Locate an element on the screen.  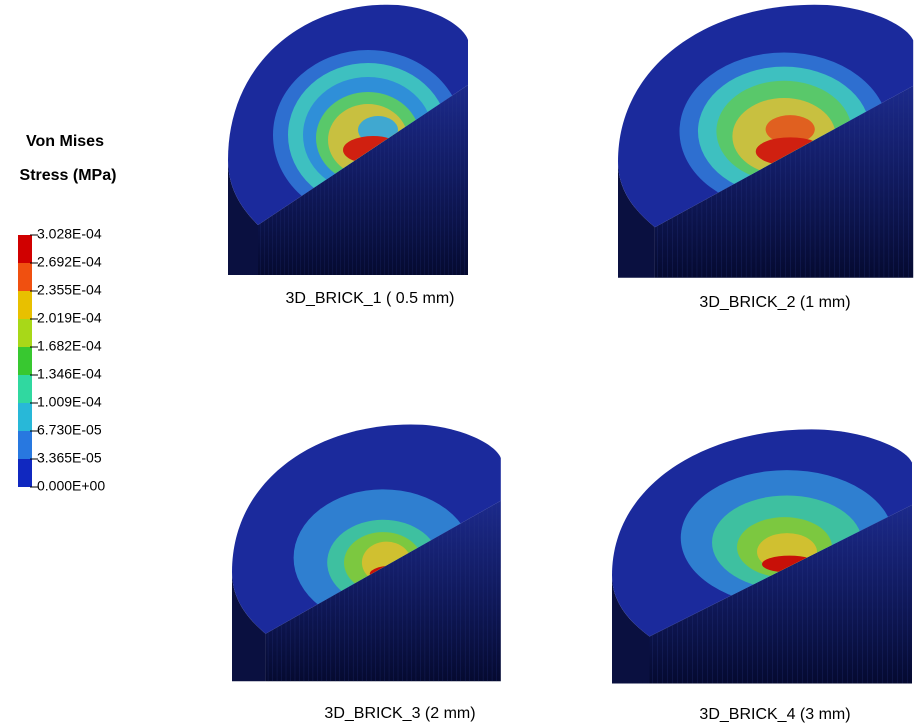
legend-label: 1.682E-04 is located at coordinates (69, 346).